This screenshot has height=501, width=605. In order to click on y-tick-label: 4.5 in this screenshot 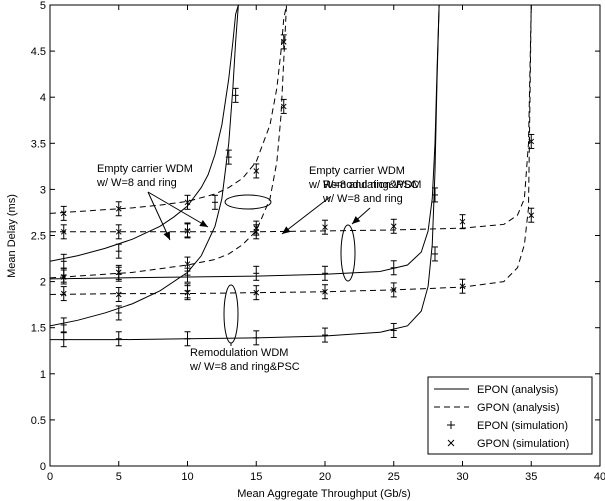, I will do `click(38, 52)`.